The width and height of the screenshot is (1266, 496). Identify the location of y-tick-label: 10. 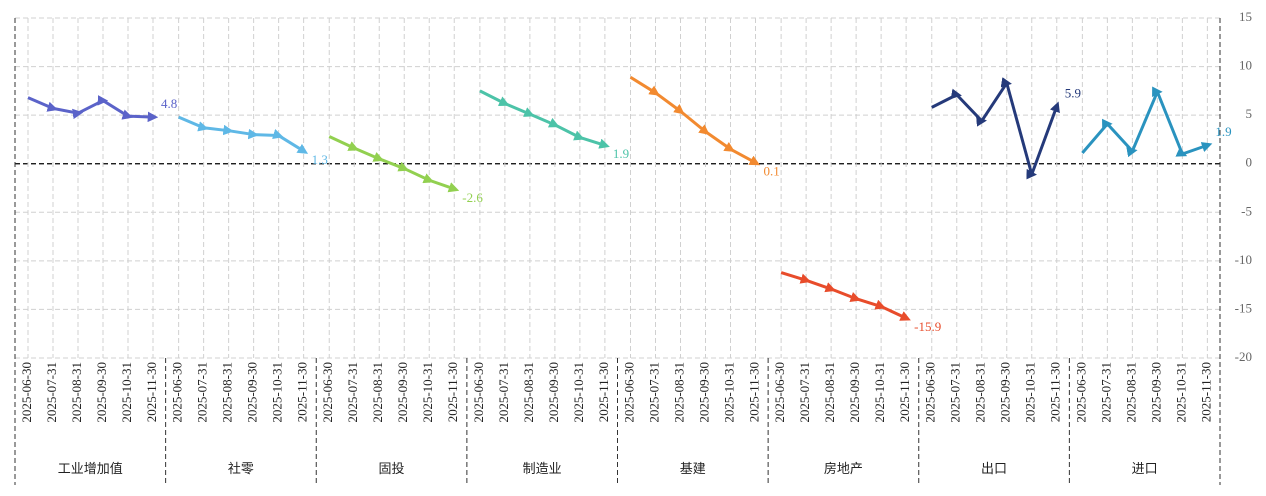
(1245, 65).